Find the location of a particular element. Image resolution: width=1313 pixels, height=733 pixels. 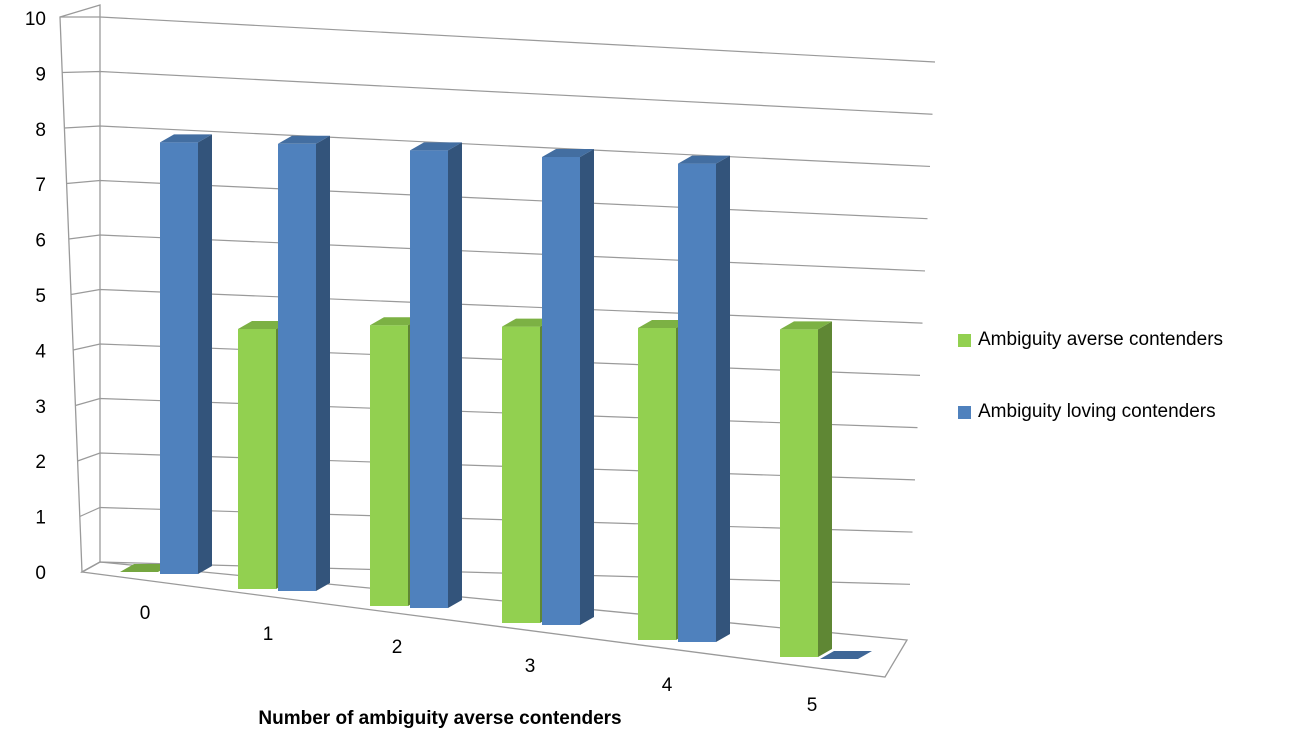

bar-1-3-side is located at coordinates (587, 387).